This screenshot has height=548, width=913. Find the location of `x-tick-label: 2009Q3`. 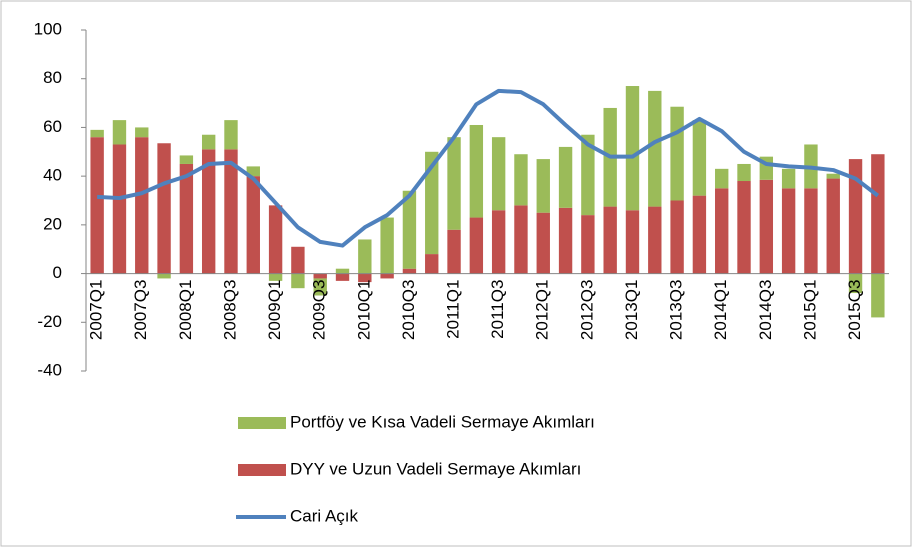

x-tick-label: 2009Q3 is located at coordinates (319, 310).